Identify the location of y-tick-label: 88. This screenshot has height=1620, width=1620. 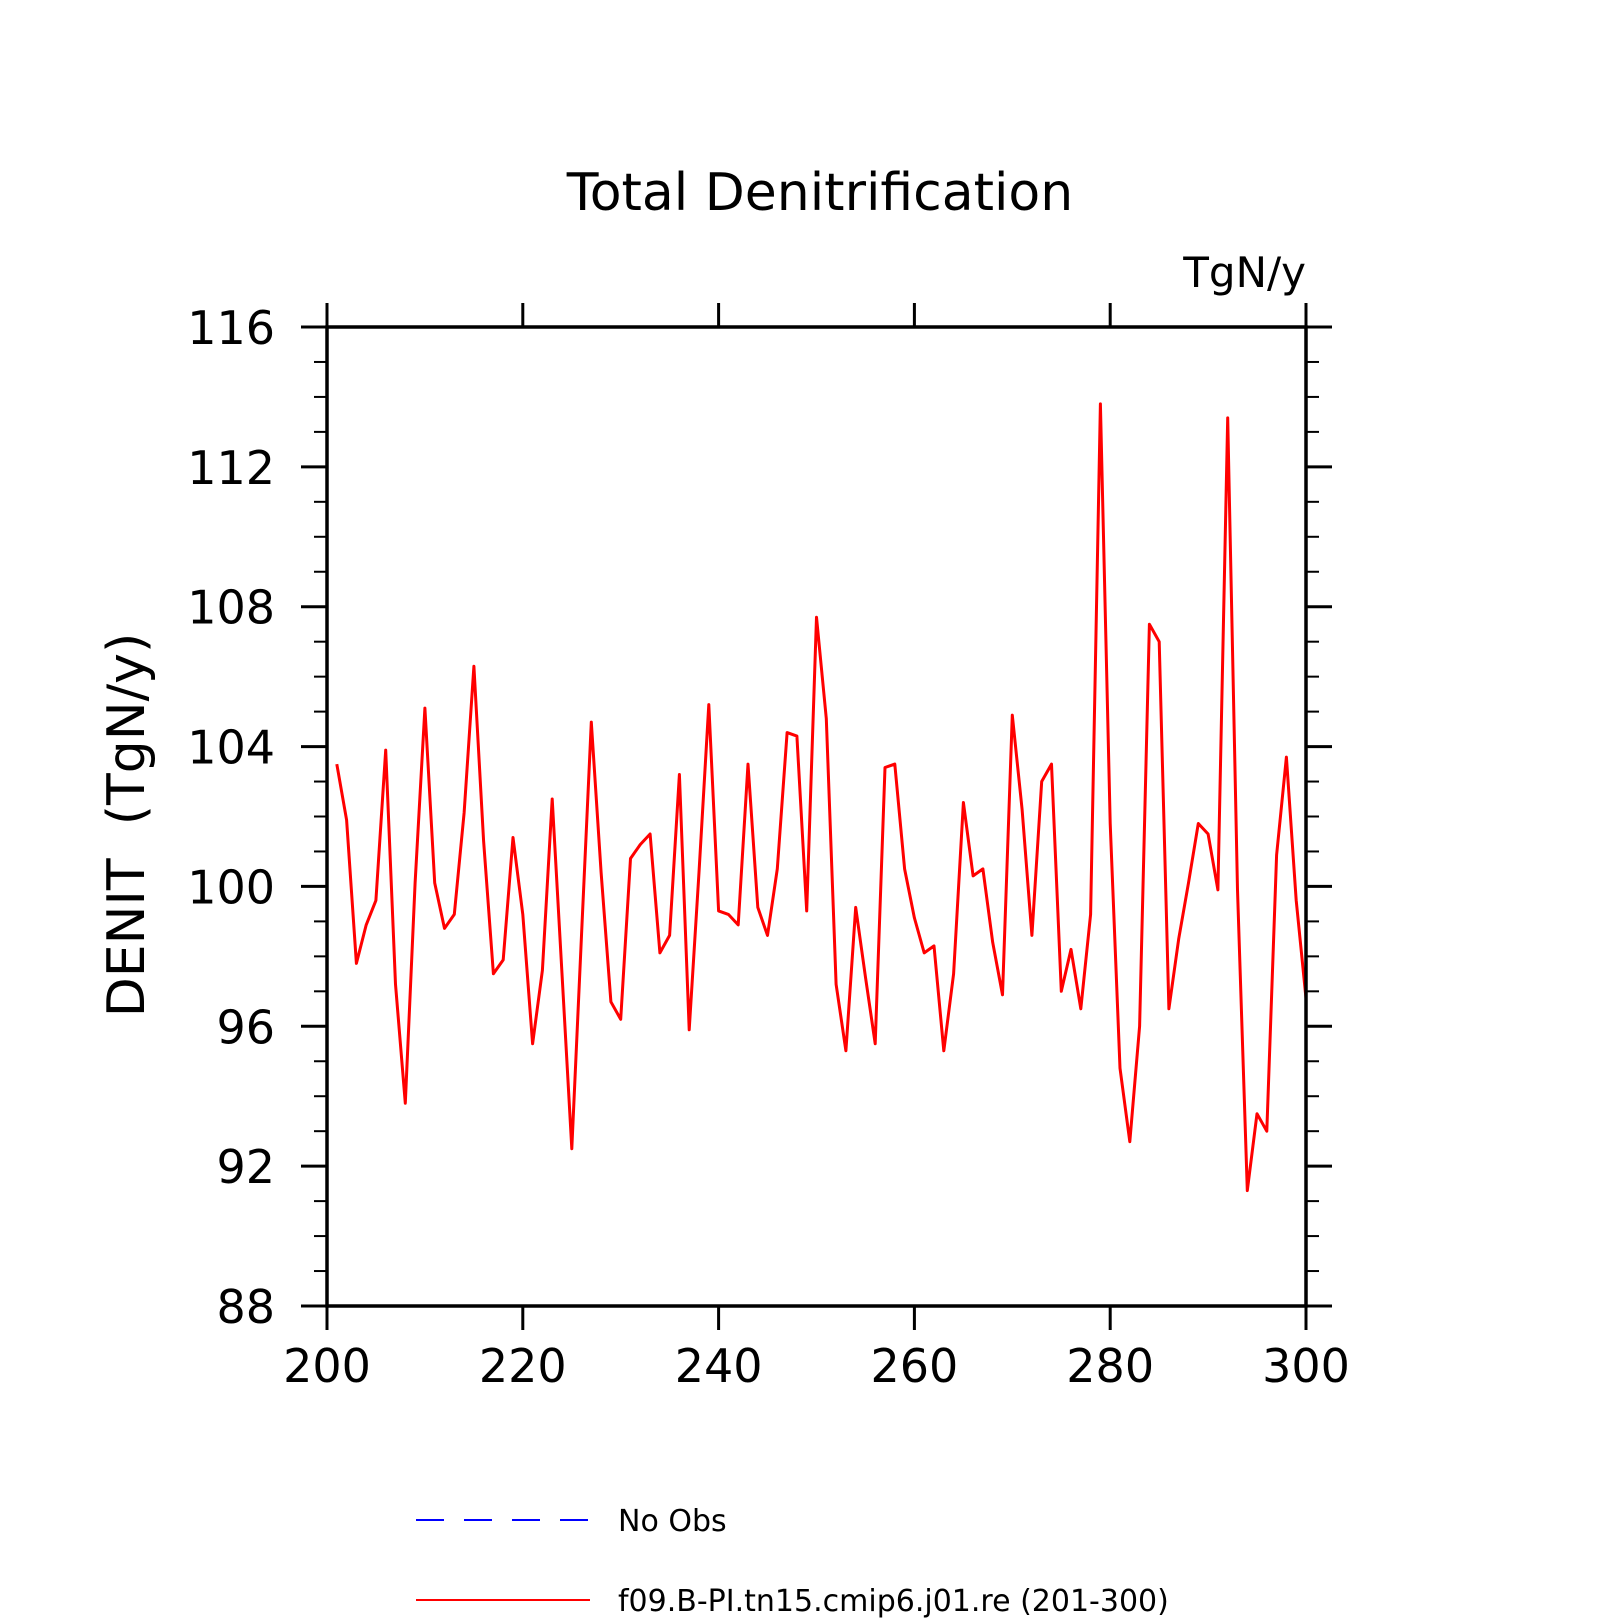
(245, 1307).